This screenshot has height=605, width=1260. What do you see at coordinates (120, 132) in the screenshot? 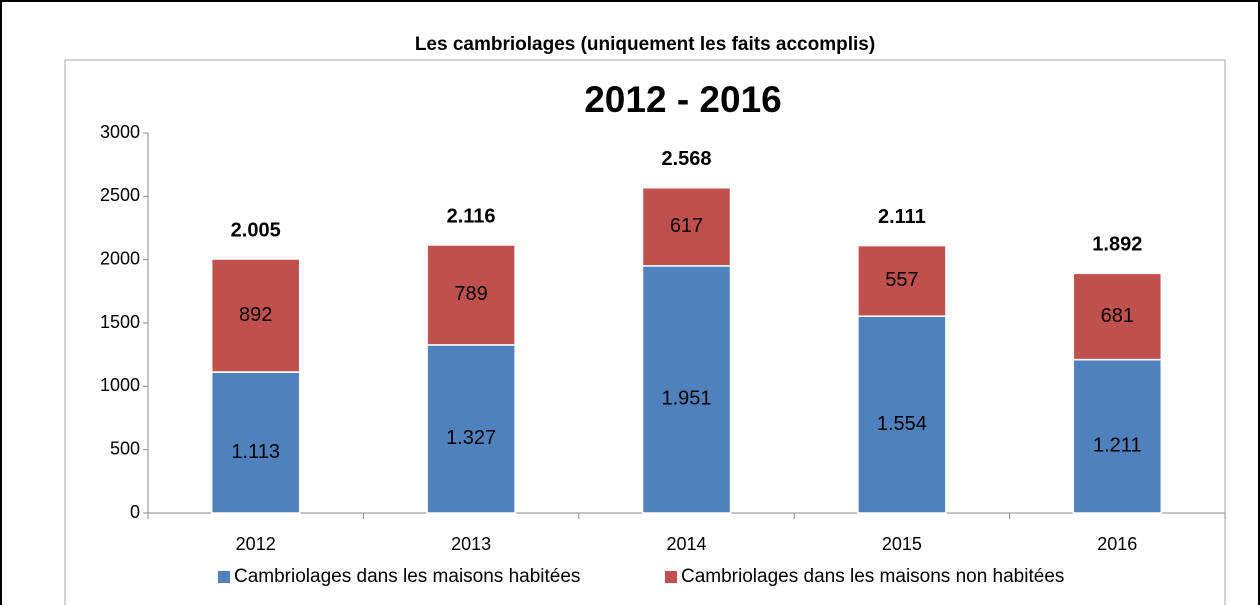
I see `y-tick-label: 3000` at bounding box center [120, 132].